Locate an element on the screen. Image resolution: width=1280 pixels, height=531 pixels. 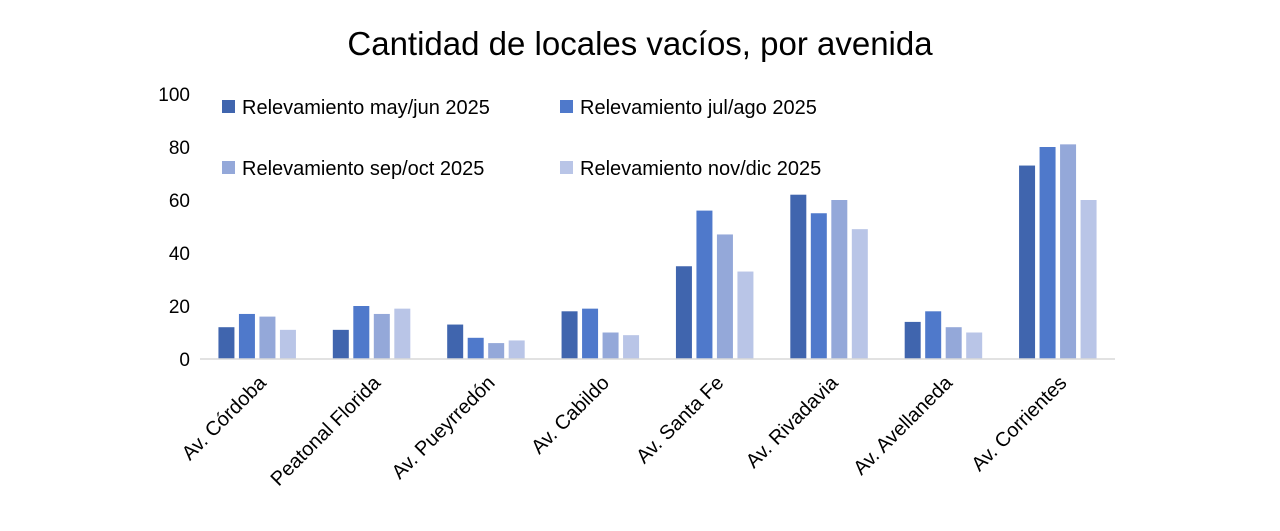
x-tick-label: Av. Avellaneda is located at coordinates (903, 425).